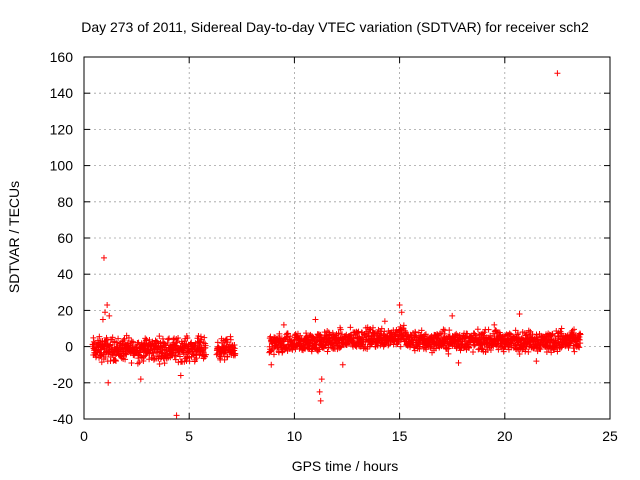 The image size is (640, 480). Describe the element at coordinates (62, 166) in the screenshot. I see `y-tick-label: 100` at that location.